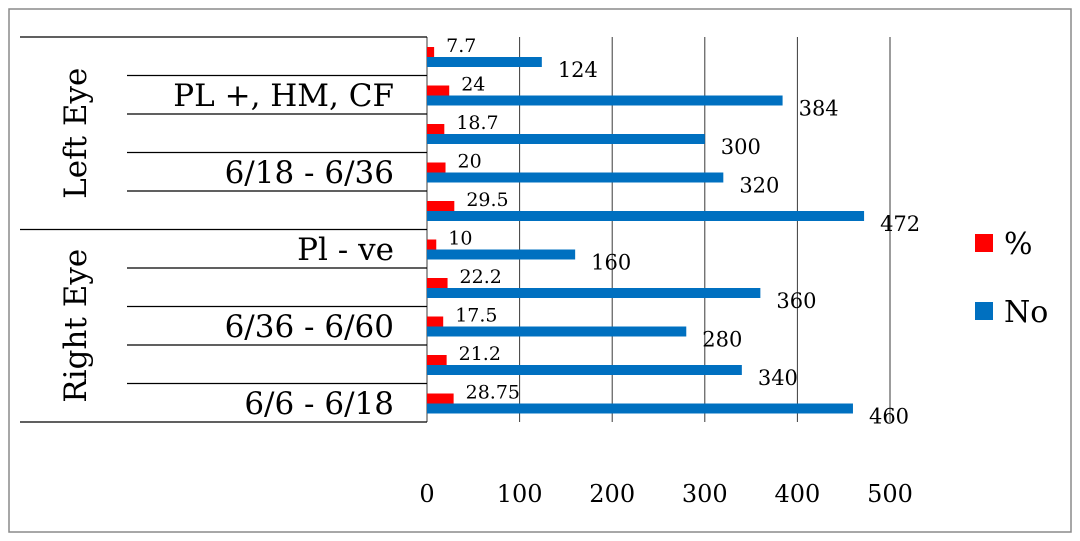 This screenshot has height=541, width=1080. I want to click on x-tick-label: 0, so click(426, 494).